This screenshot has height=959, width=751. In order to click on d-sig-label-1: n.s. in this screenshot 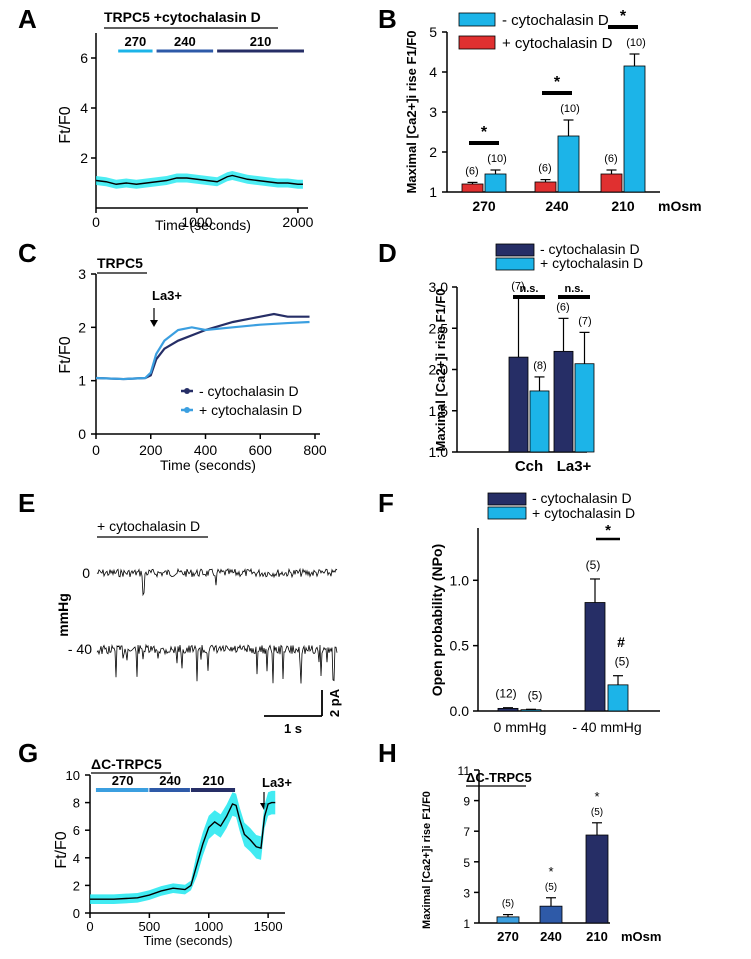, I will do `click(574, 289)`.